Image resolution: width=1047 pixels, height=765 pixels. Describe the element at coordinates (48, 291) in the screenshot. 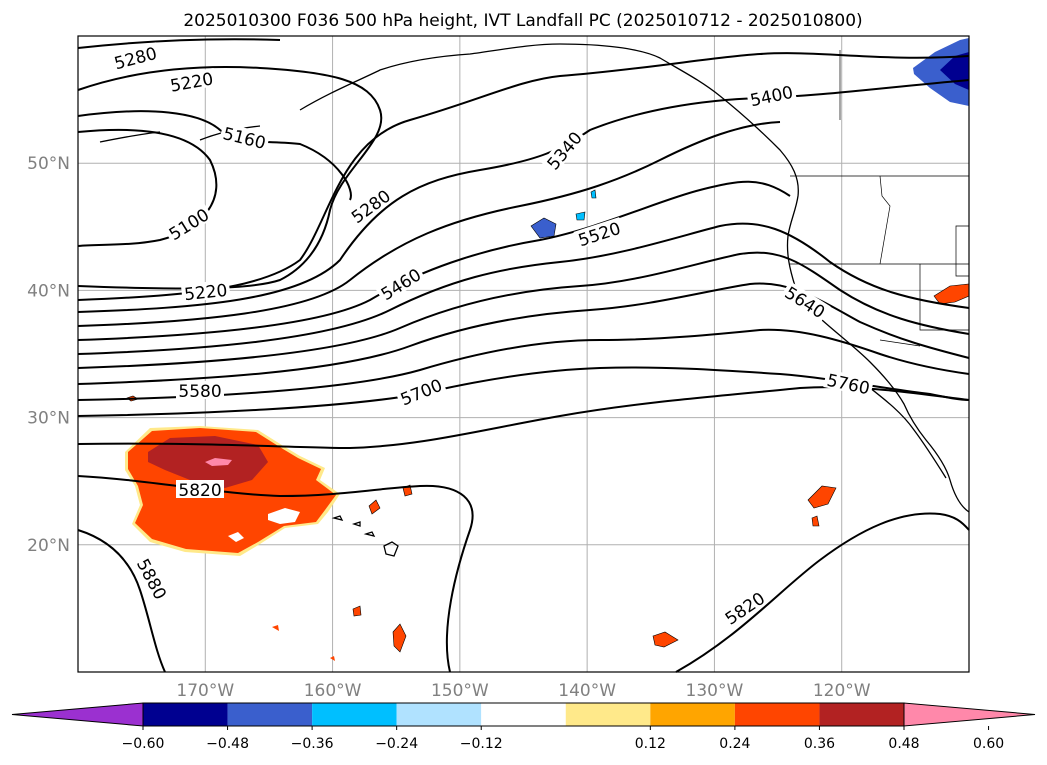

I see `lat-tick-label: 40°N` at that location.